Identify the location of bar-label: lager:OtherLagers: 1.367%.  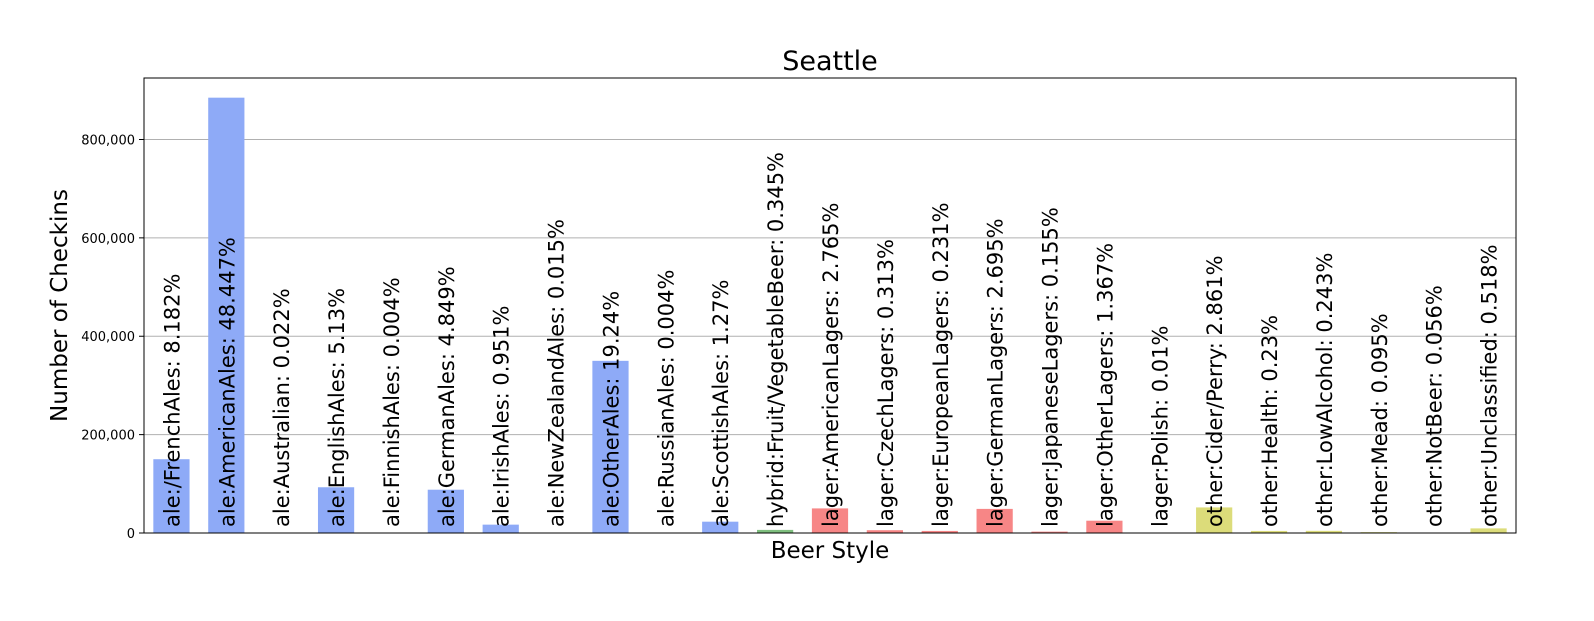
(1105, 385).